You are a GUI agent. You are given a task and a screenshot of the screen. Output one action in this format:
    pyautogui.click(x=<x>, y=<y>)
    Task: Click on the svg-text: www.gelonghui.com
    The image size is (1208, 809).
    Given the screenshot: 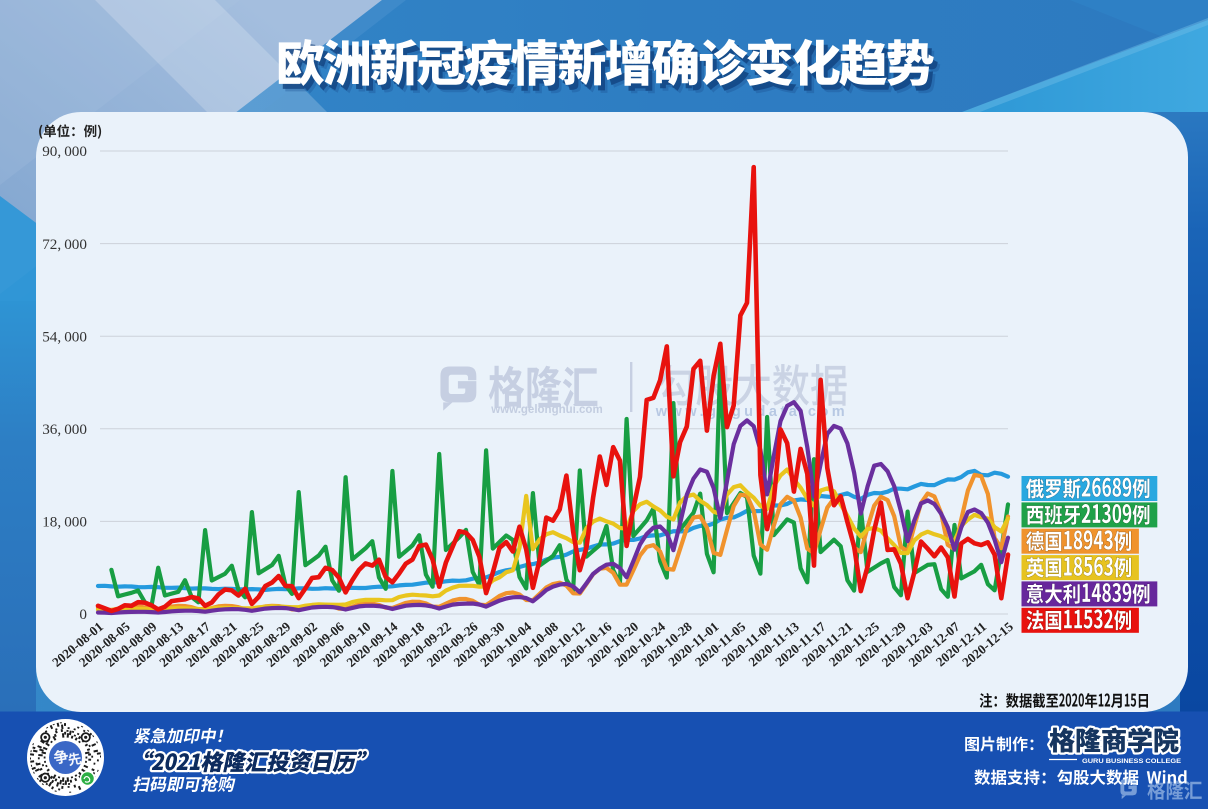 What is the action you would take?
    pyautogui.click(x=546, y=410)
    